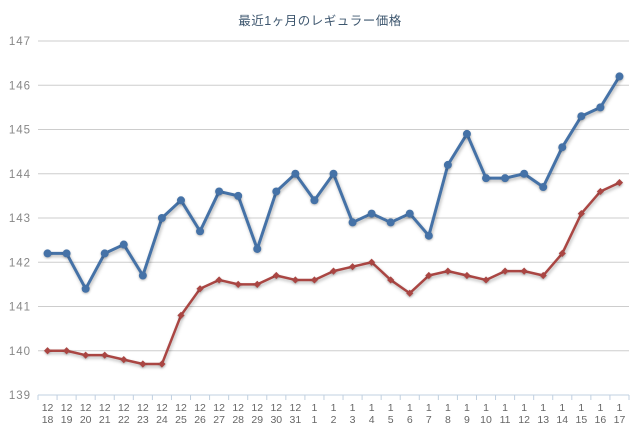 Image resolution: width=640 pixels, height=426 pixels. What do you see at coordinates (276, 414) in the screenshot?
I see `x-axis-label: 12 30` at bounding box center [276, 414].